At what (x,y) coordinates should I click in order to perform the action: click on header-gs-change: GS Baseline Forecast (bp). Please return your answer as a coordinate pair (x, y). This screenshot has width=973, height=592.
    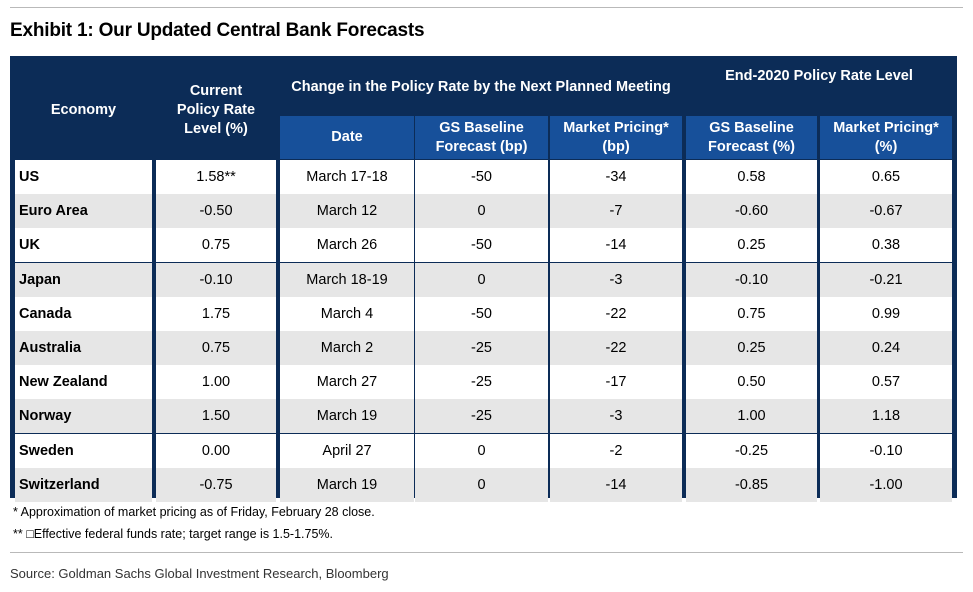
    Looking at the image, I should click on (481, 137).